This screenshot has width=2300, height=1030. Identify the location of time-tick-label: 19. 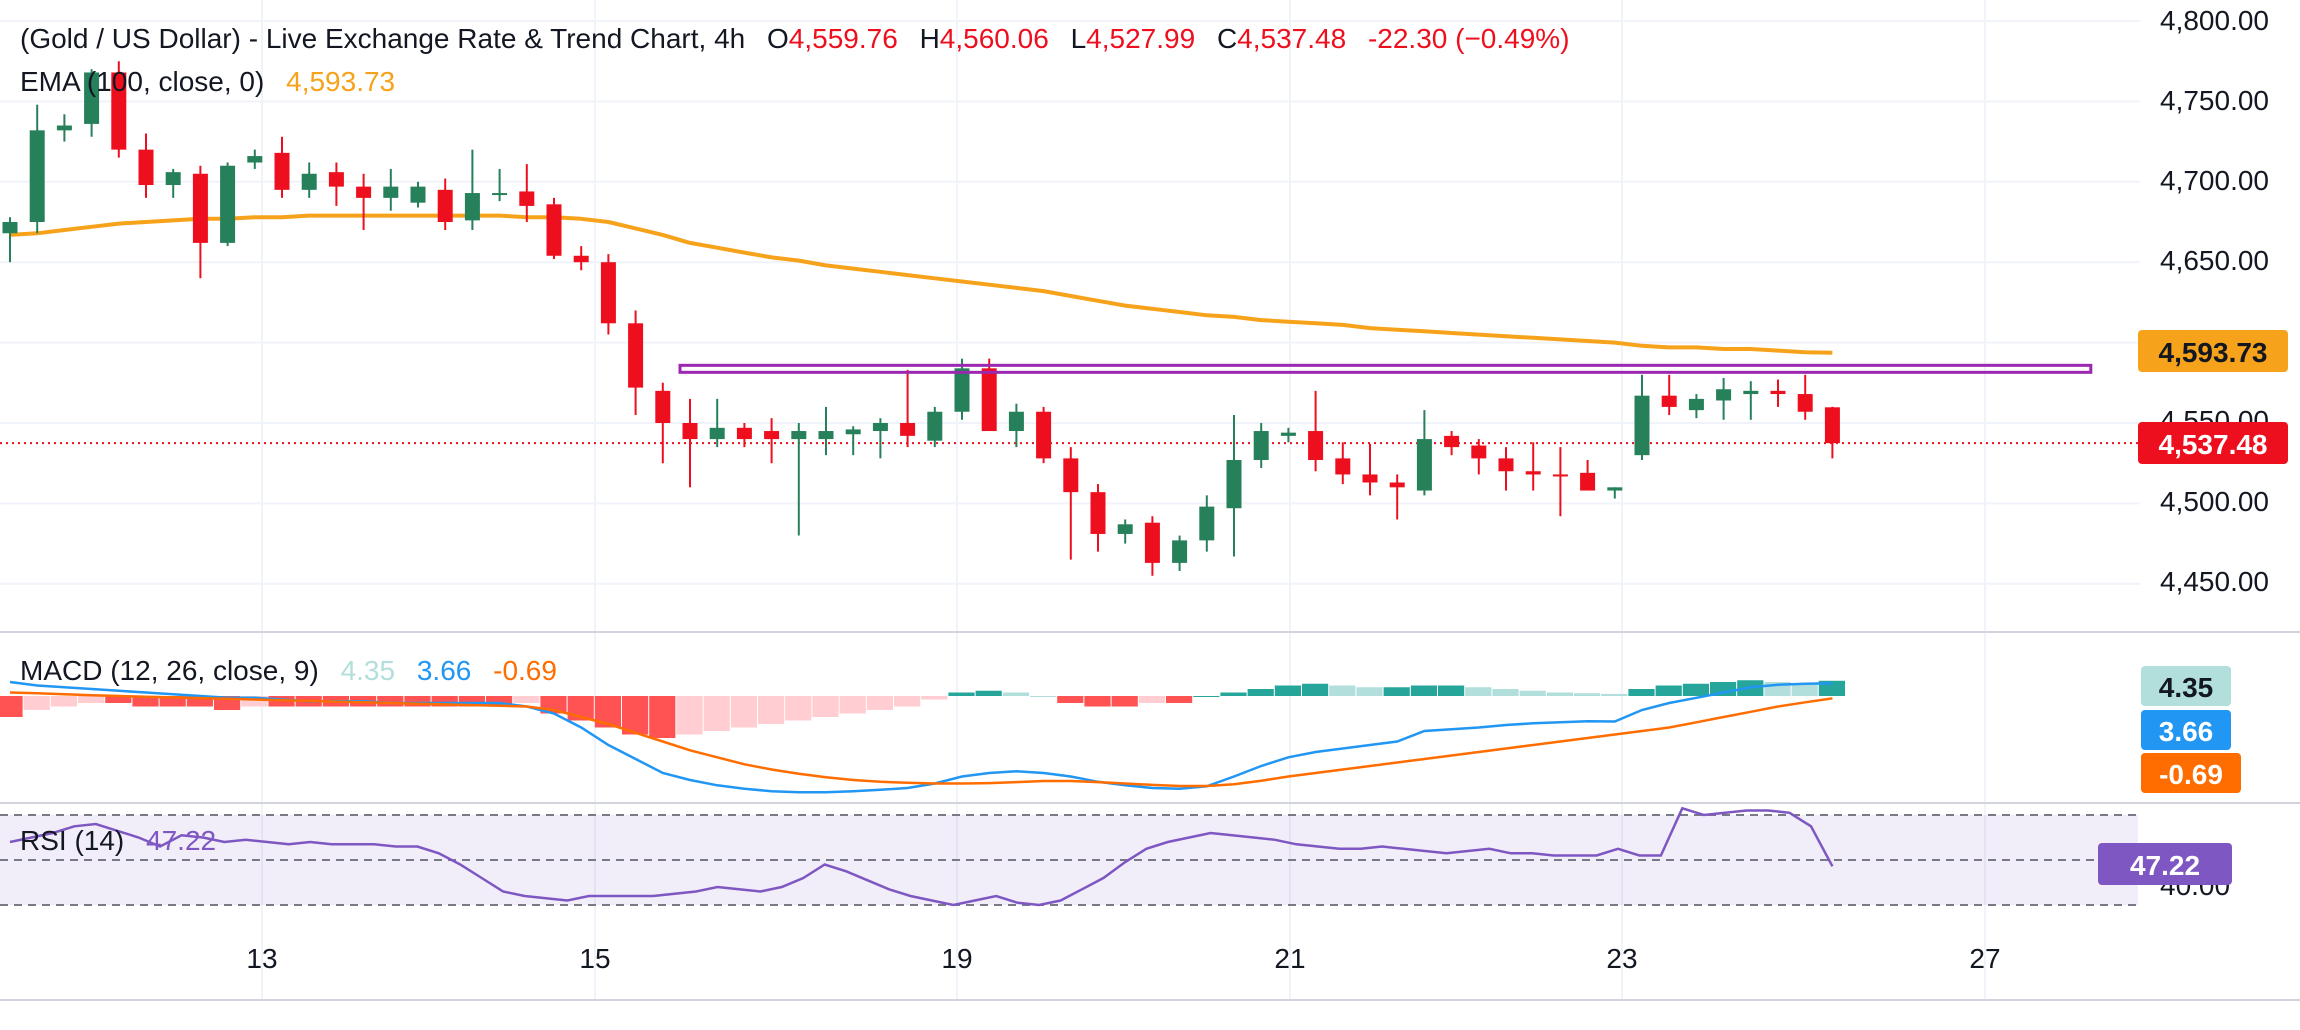
(956, 958).